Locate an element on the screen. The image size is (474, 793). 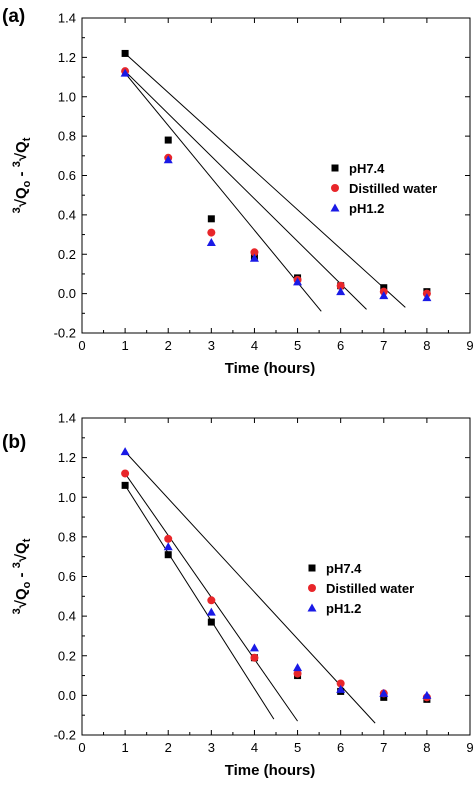
panel-label: (b) is located at coordinates (14, 442).